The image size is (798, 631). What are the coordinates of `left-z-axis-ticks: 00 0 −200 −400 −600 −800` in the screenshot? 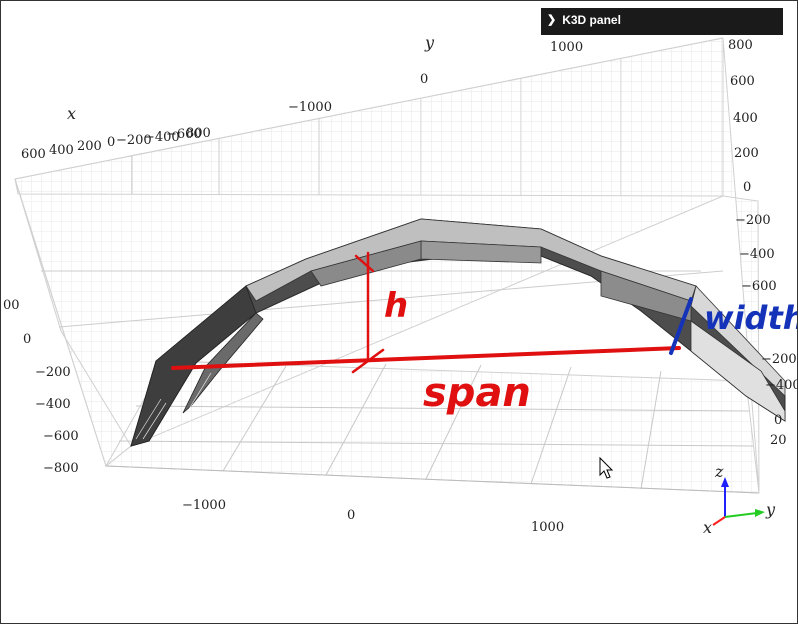 It's located at (41, 387).